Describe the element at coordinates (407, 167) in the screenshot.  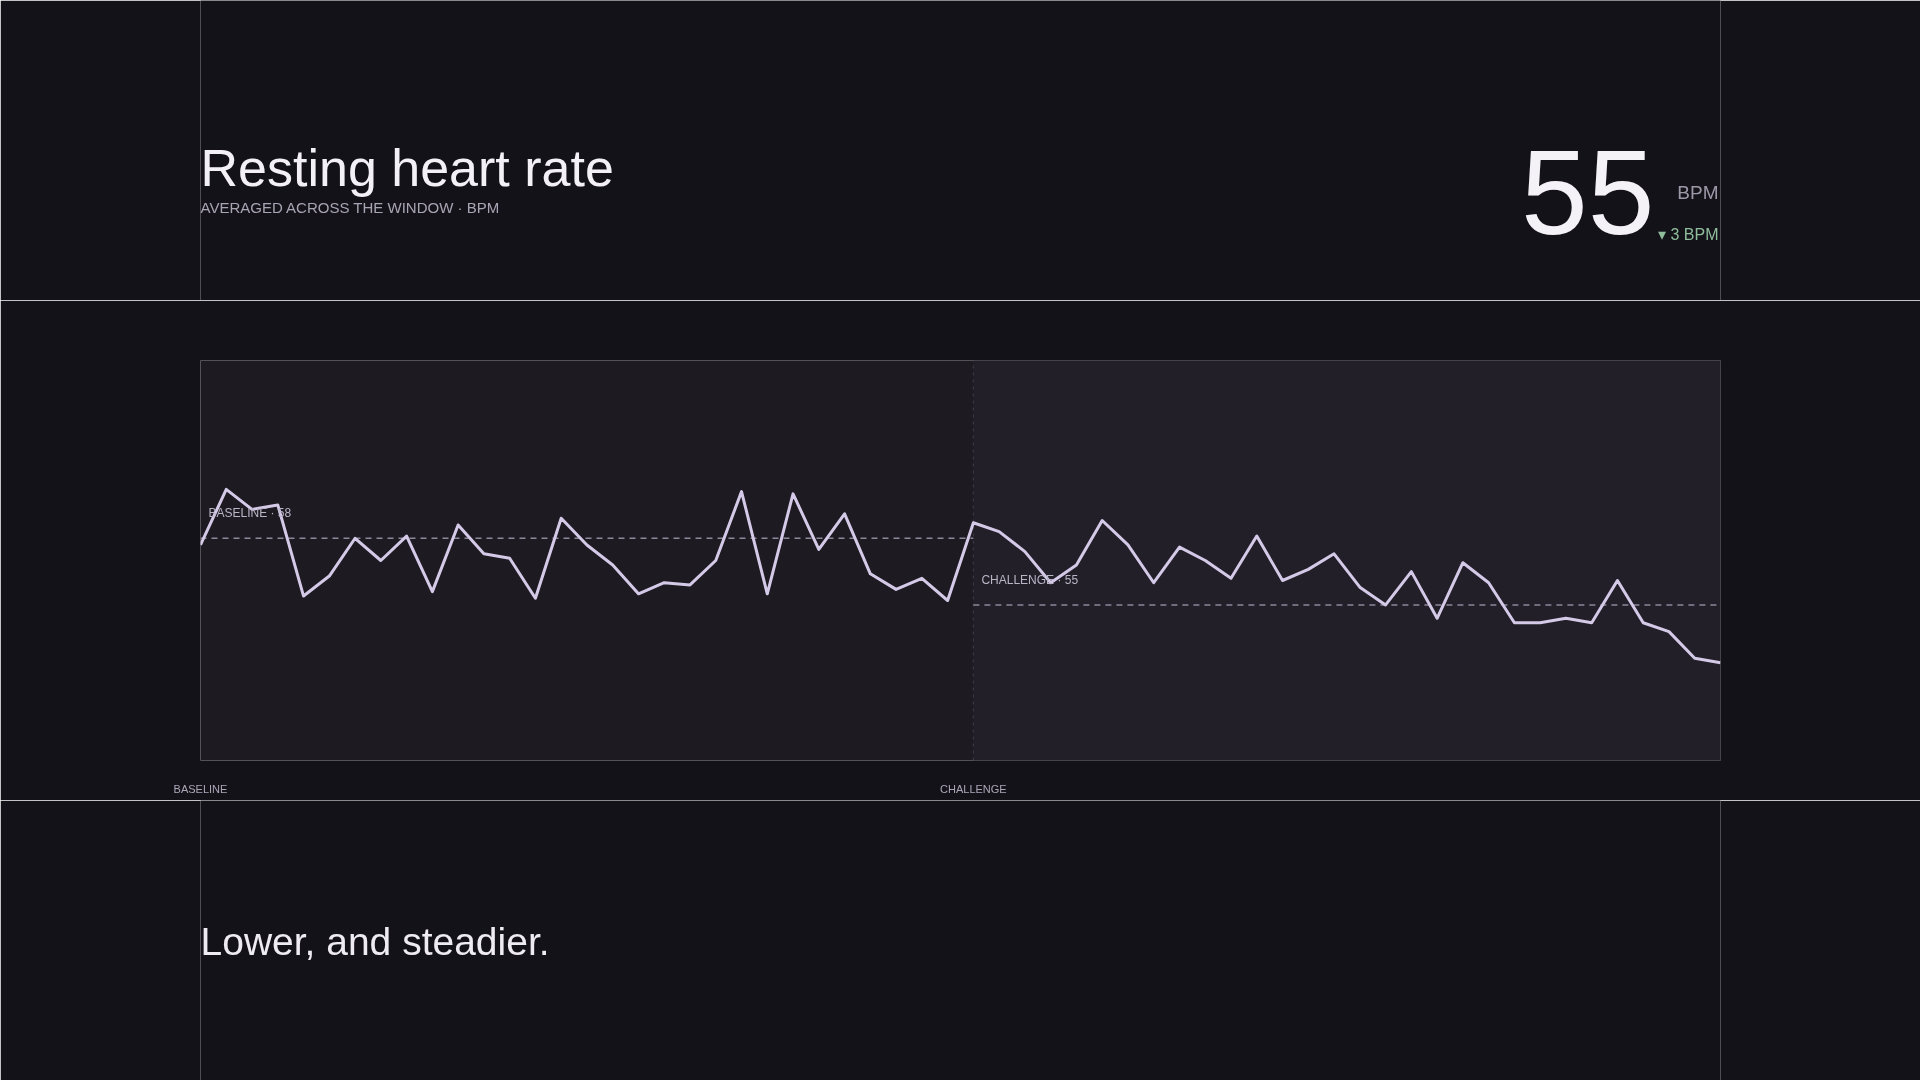
I see `chart-title: Resting heart rate` at that location.